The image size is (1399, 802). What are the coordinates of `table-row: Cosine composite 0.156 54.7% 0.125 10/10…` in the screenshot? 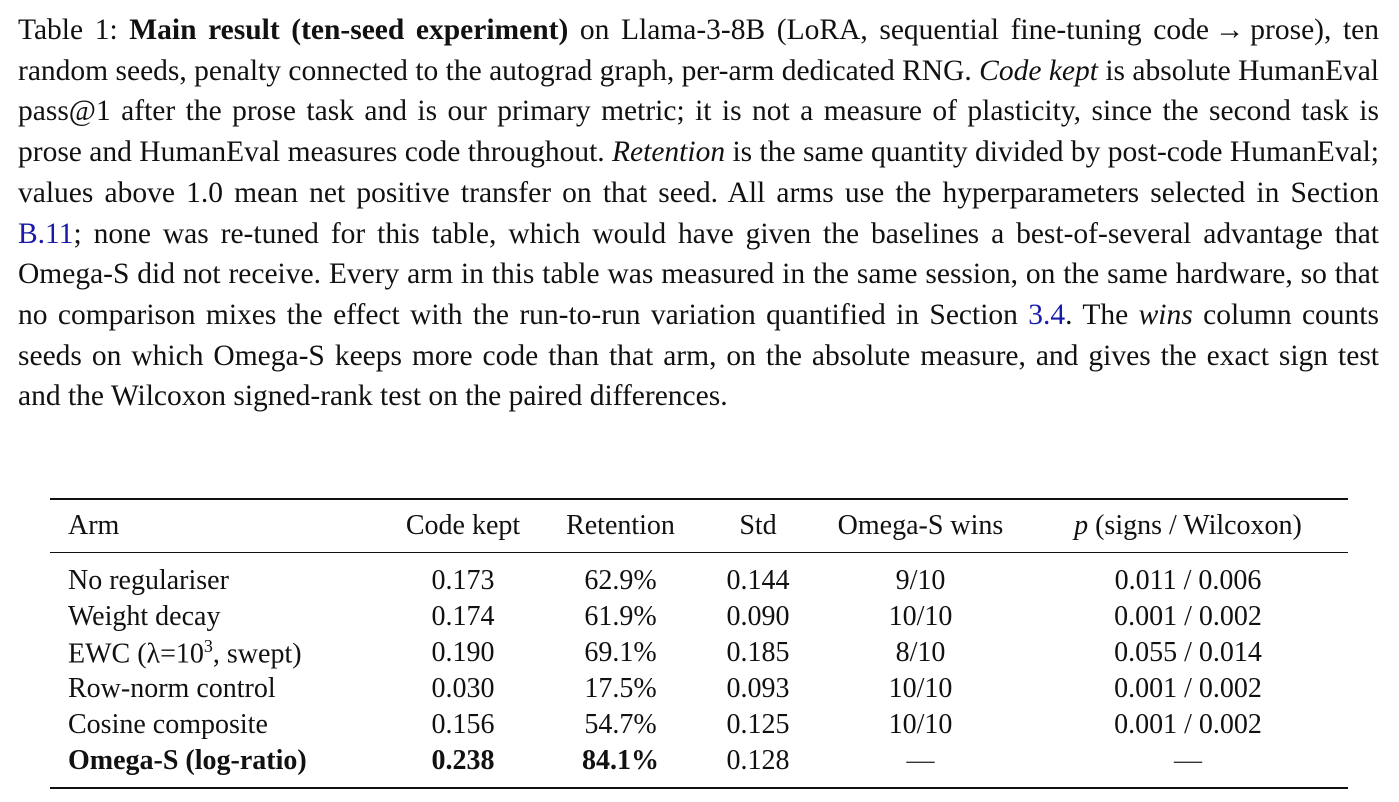 It's located at (699, 725).